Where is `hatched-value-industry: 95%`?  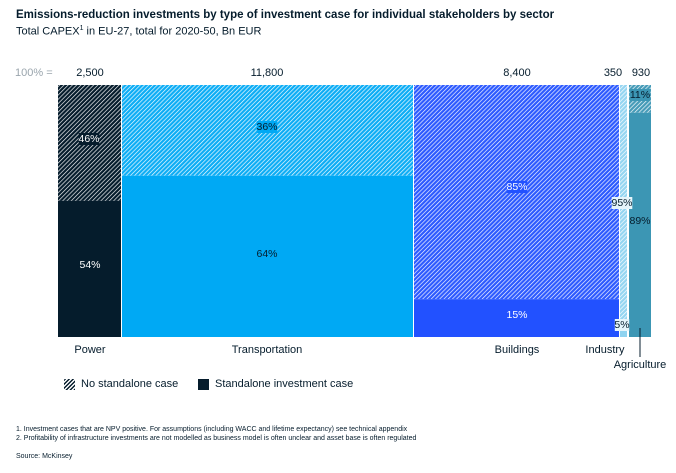 hatched-value-industry: 95% is located at coordinates (621, 203).